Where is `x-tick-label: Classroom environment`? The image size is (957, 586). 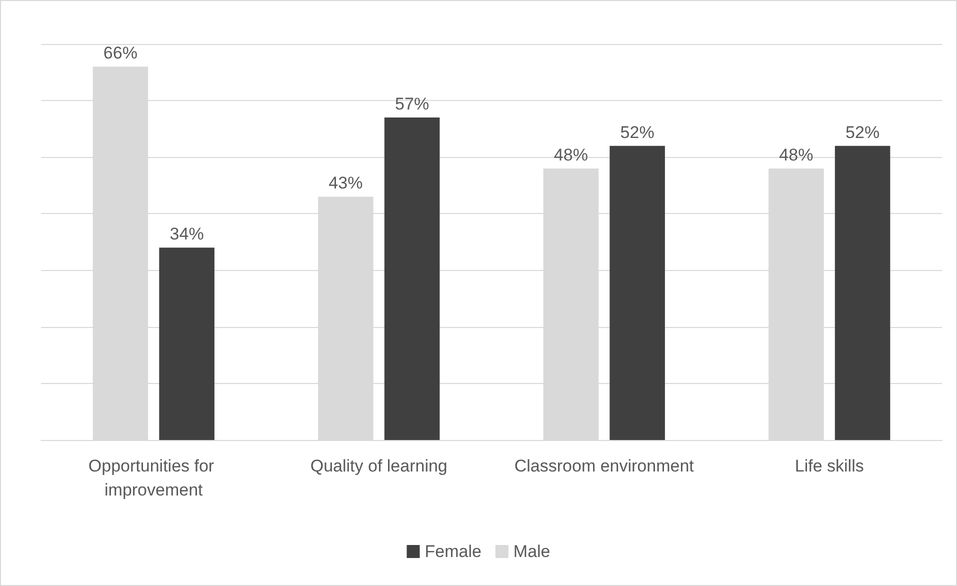
x-tick-label: Classroom environment is located at coordinates (604, 466).